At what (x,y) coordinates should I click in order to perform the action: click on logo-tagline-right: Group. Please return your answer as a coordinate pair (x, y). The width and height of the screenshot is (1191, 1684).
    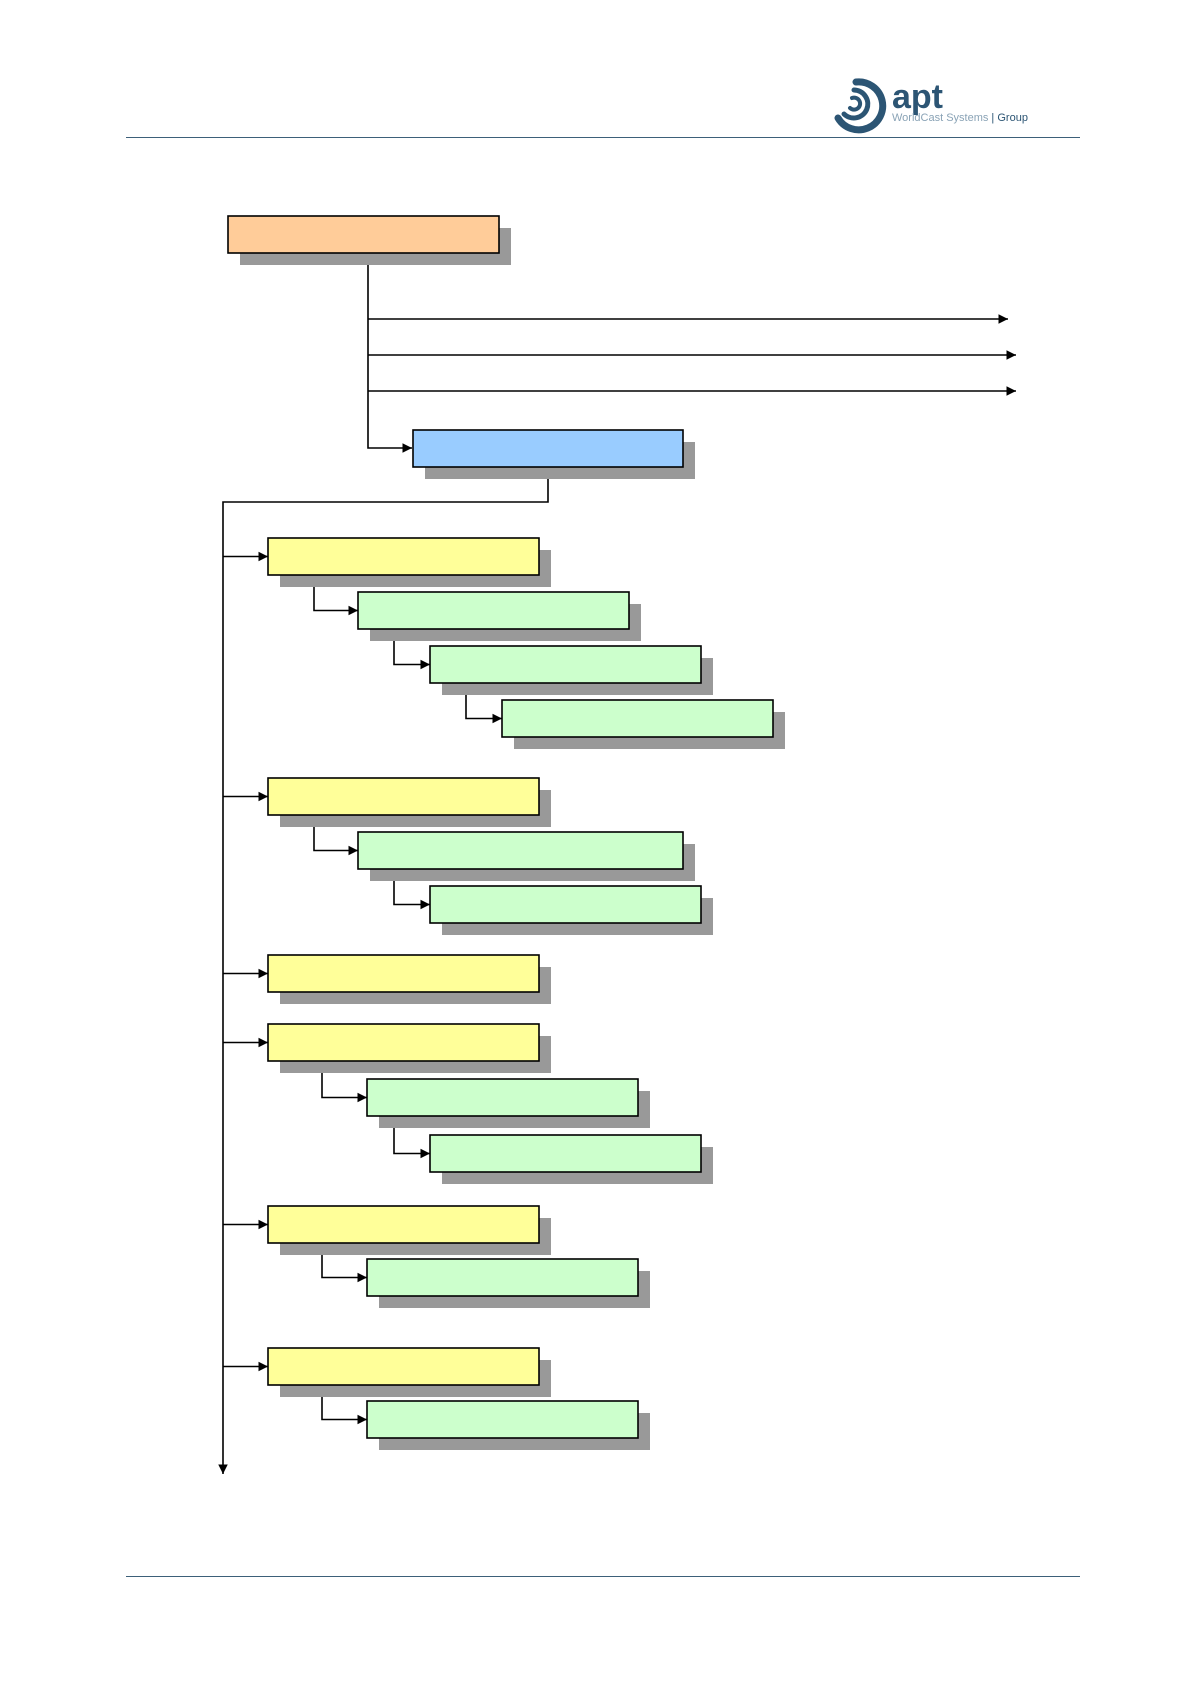
    Looking at the image, I should click on (1012, 118).